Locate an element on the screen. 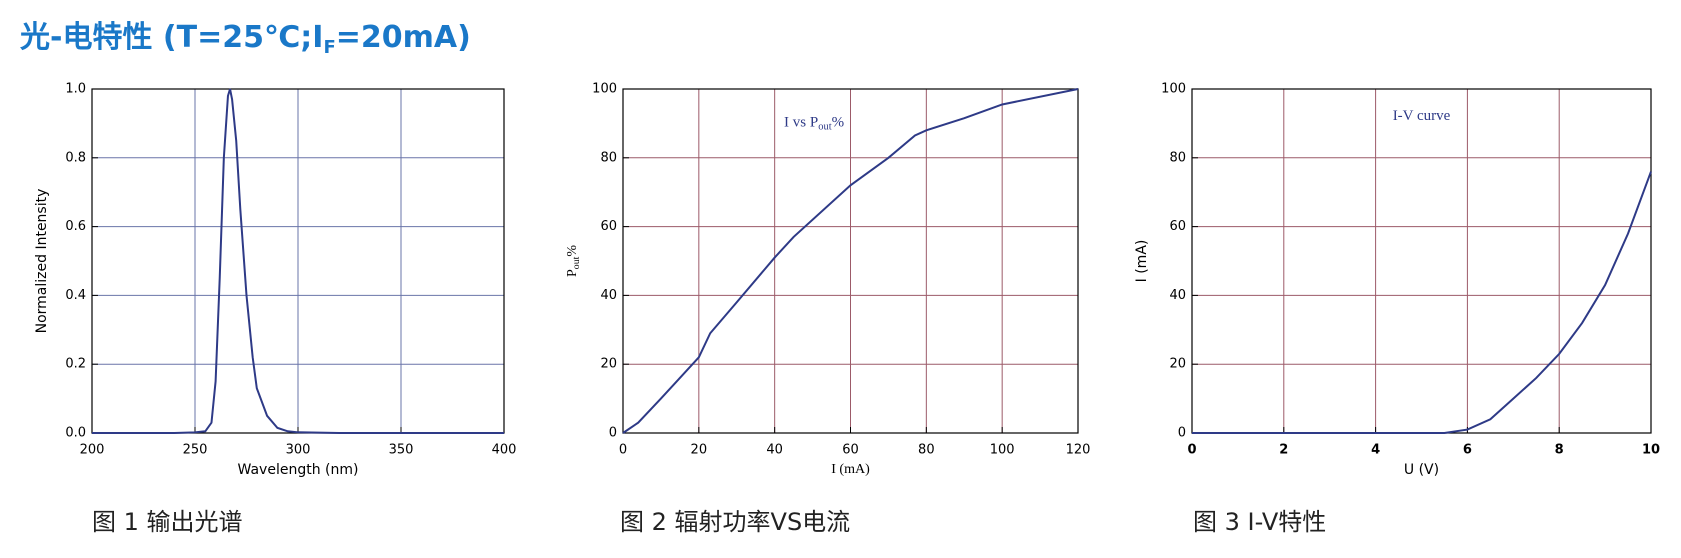  x-tick-label: 40 is located at coordinates (774, 450).